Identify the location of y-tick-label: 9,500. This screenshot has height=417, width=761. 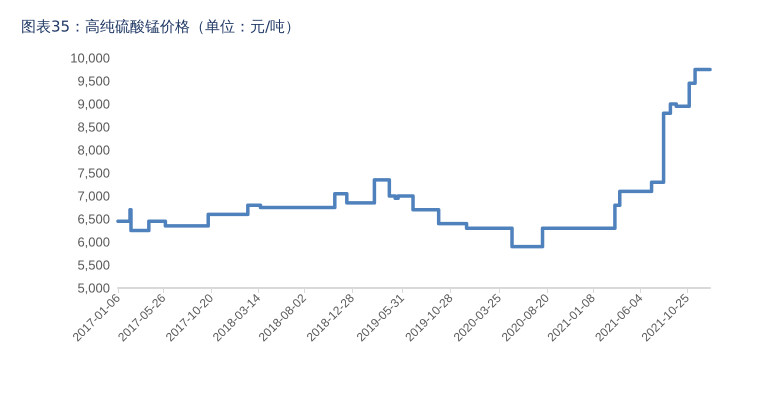
(93, 81).